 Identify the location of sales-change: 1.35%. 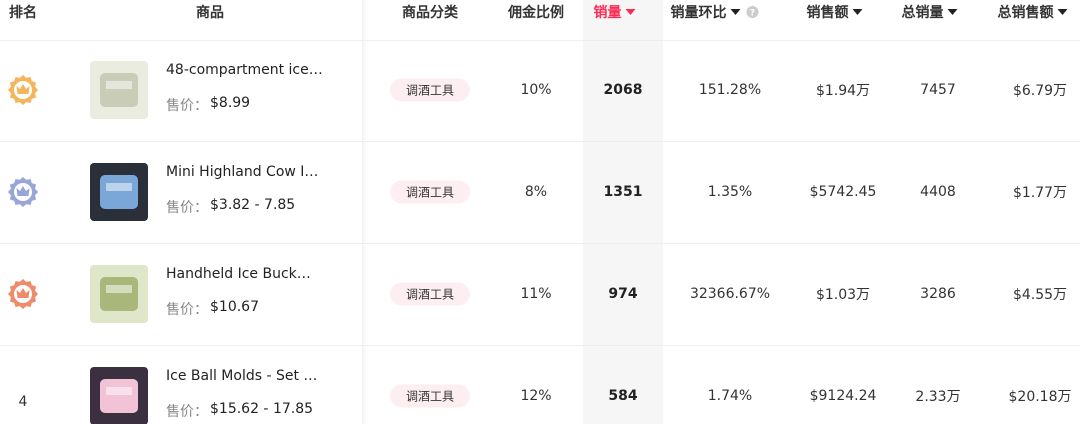
(730, 192).